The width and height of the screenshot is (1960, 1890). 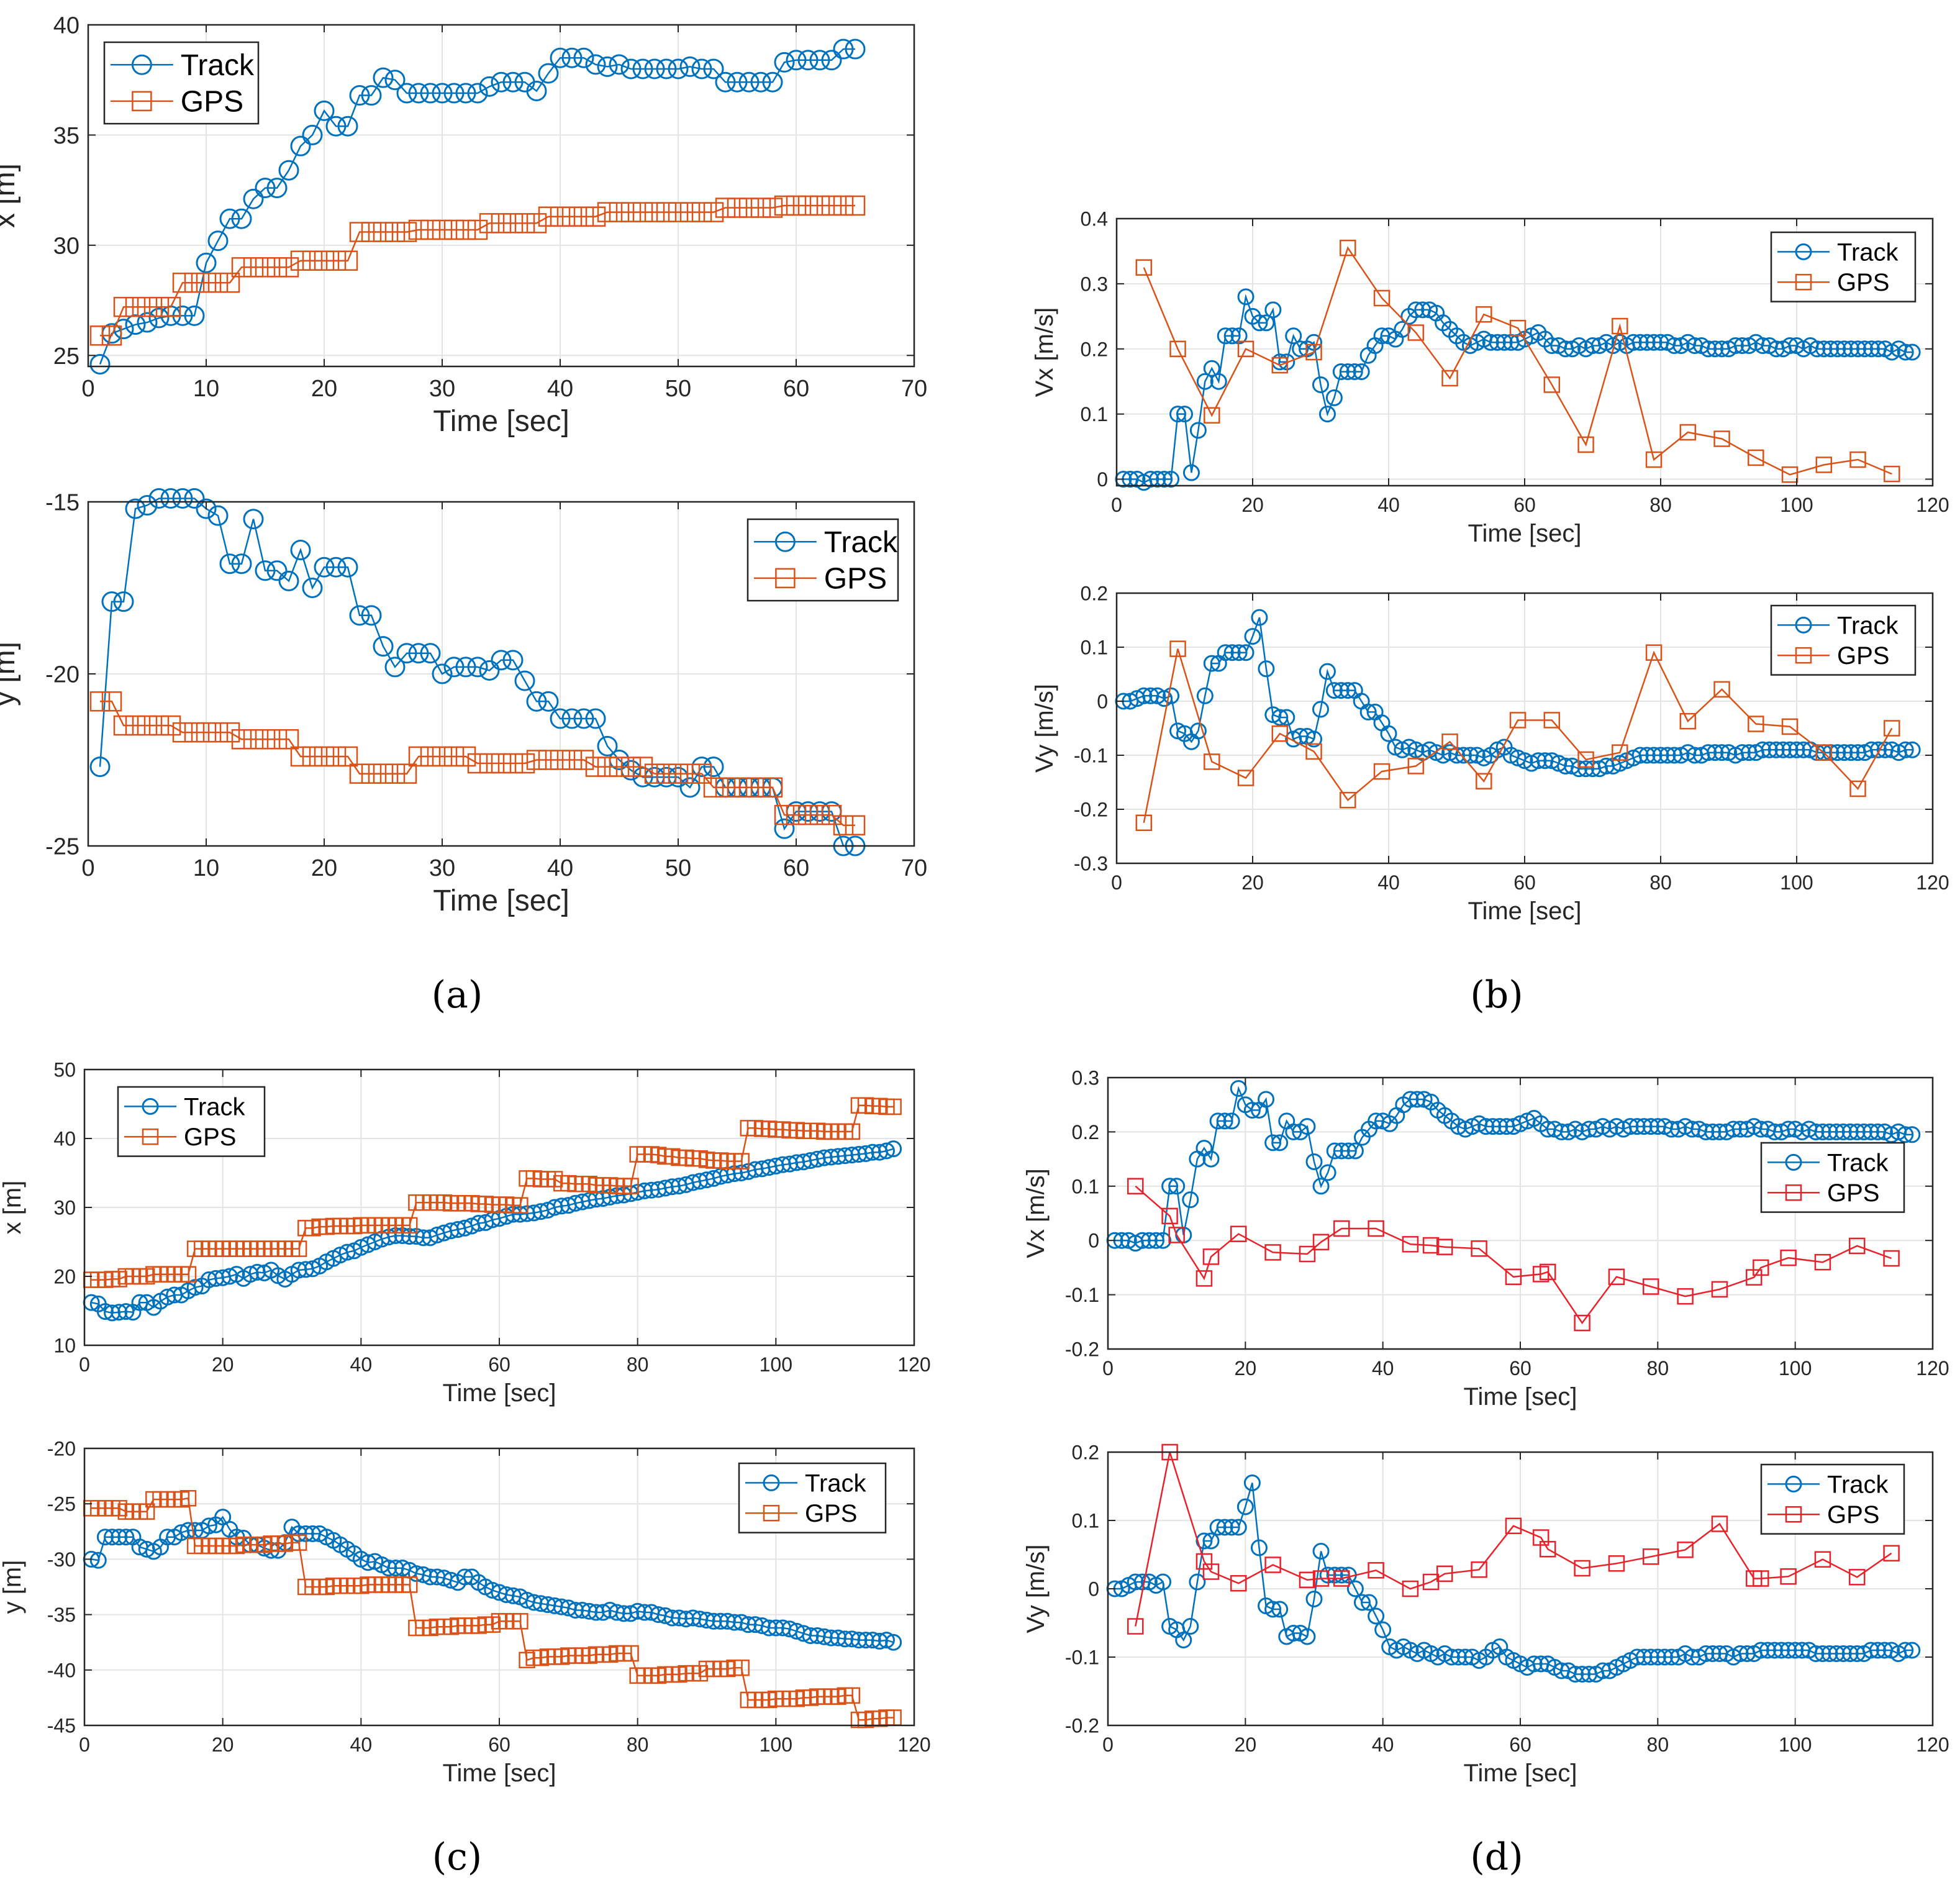 What do you see at coordinates (913, 1744) in the screenshot?
I see `x-tick-label: 120` at bounding box center [913, 1744].